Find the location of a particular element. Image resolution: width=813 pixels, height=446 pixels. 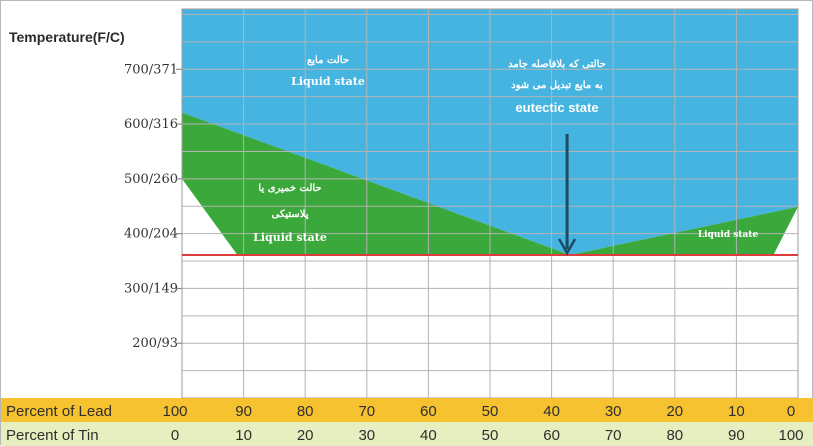

plastic-state-english-label: Liquid state is located at coordinates (290, 237).